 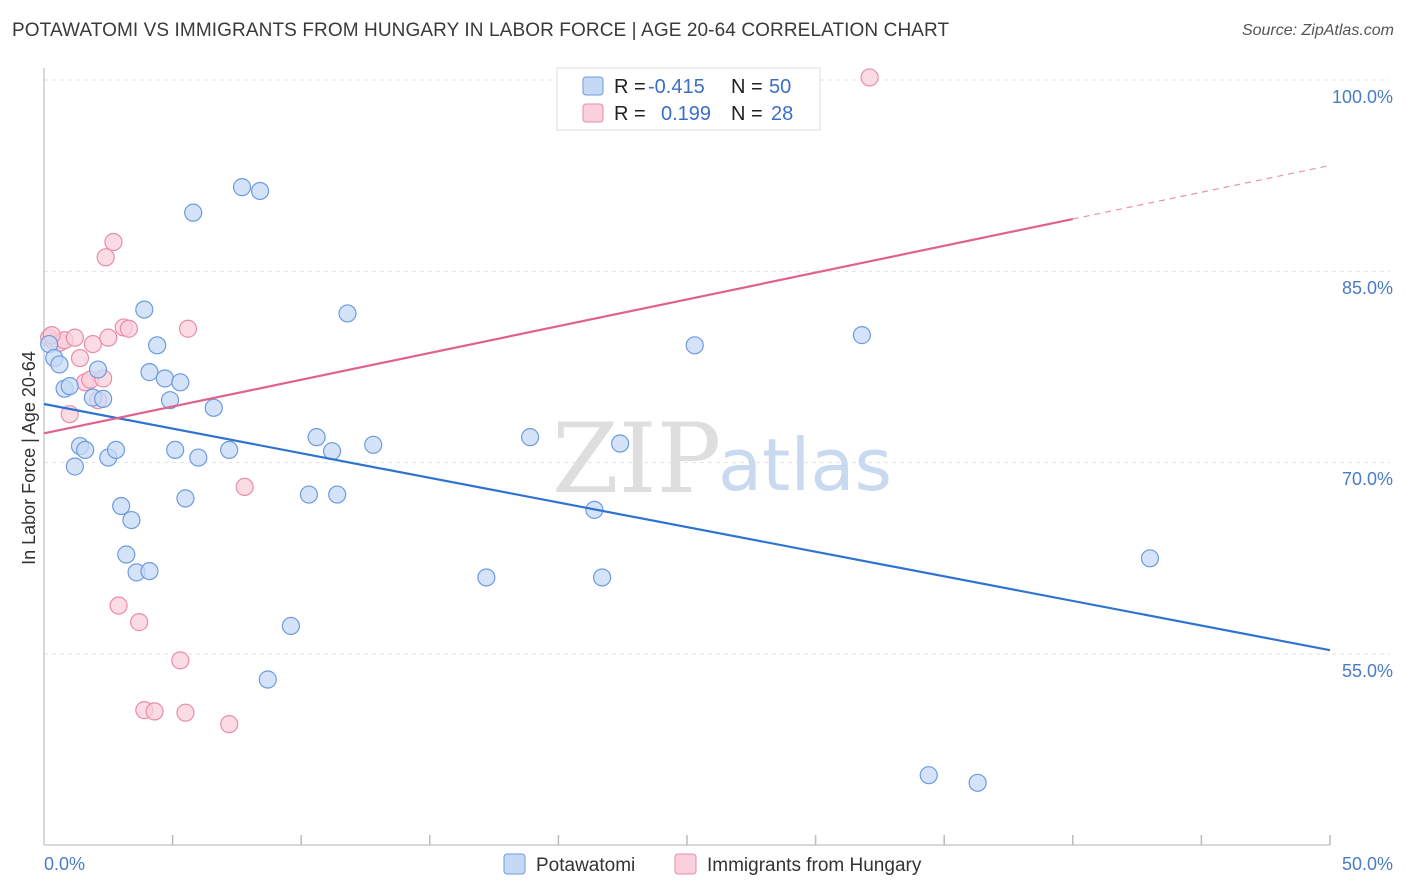 I want to click on series-legend: Potawatomi Immigrants from Hungary, so click(x=712, y=864).